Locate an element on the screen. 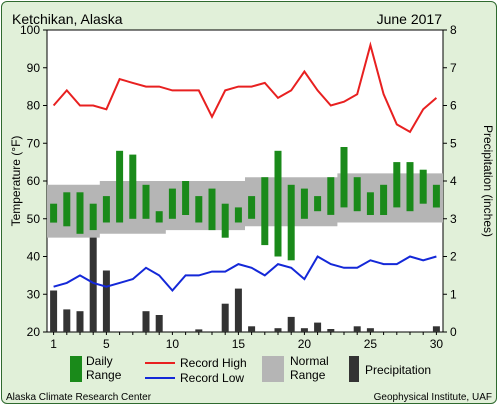 Image resolution: width=500 pixels, height=407 pixels. y-axis-label: Temperature (°F) is located at coordinates (16, 181).